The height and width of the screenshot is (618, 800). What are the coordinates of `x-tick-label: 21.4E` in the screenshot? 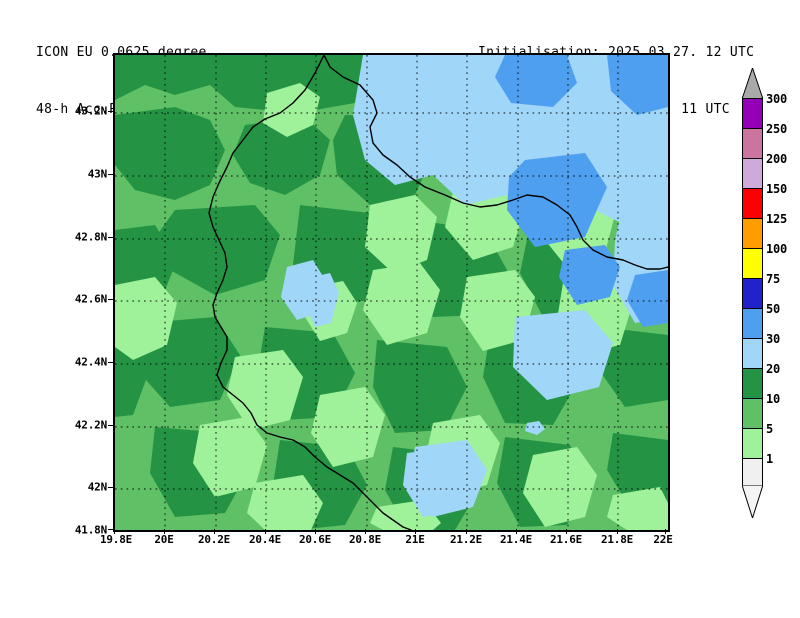 It's located at (516, 539).